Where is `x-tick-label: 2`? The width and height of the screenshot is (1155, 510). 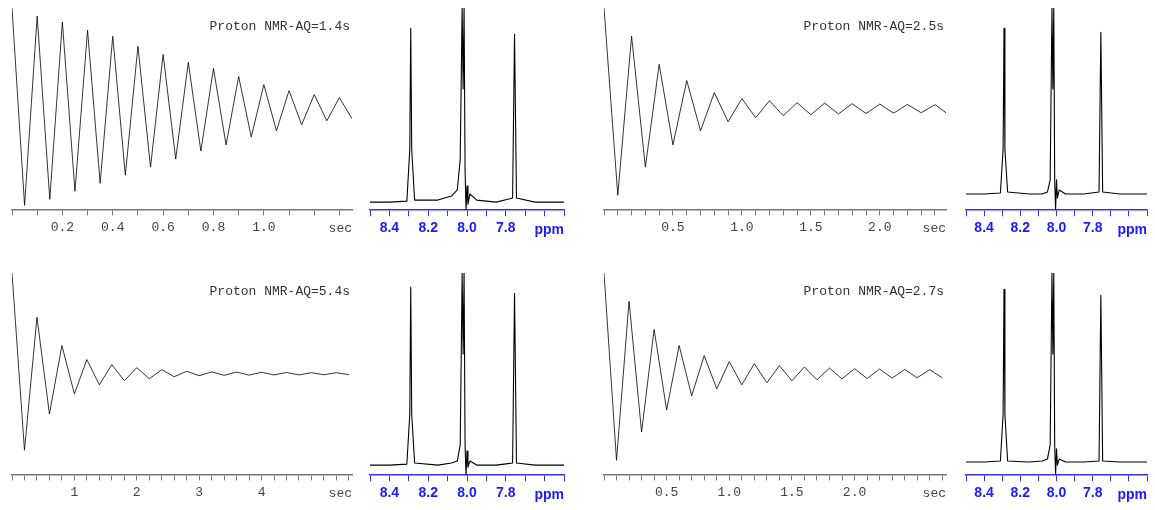
x-tick-label: 2 is located at coordinates (136, 492).